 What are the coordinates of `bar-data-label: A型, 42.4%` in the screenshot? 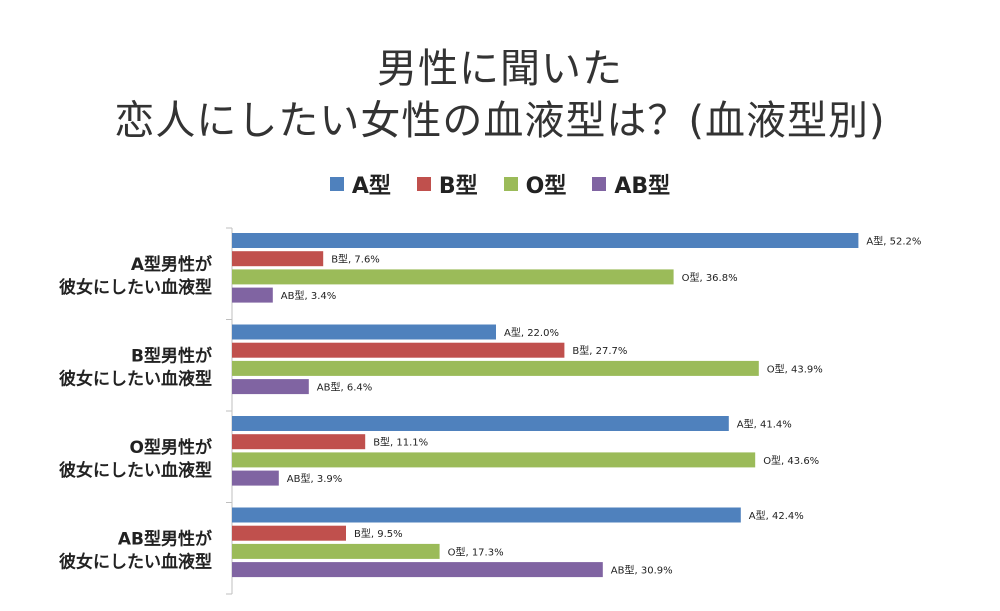 It's located at (776, 515).